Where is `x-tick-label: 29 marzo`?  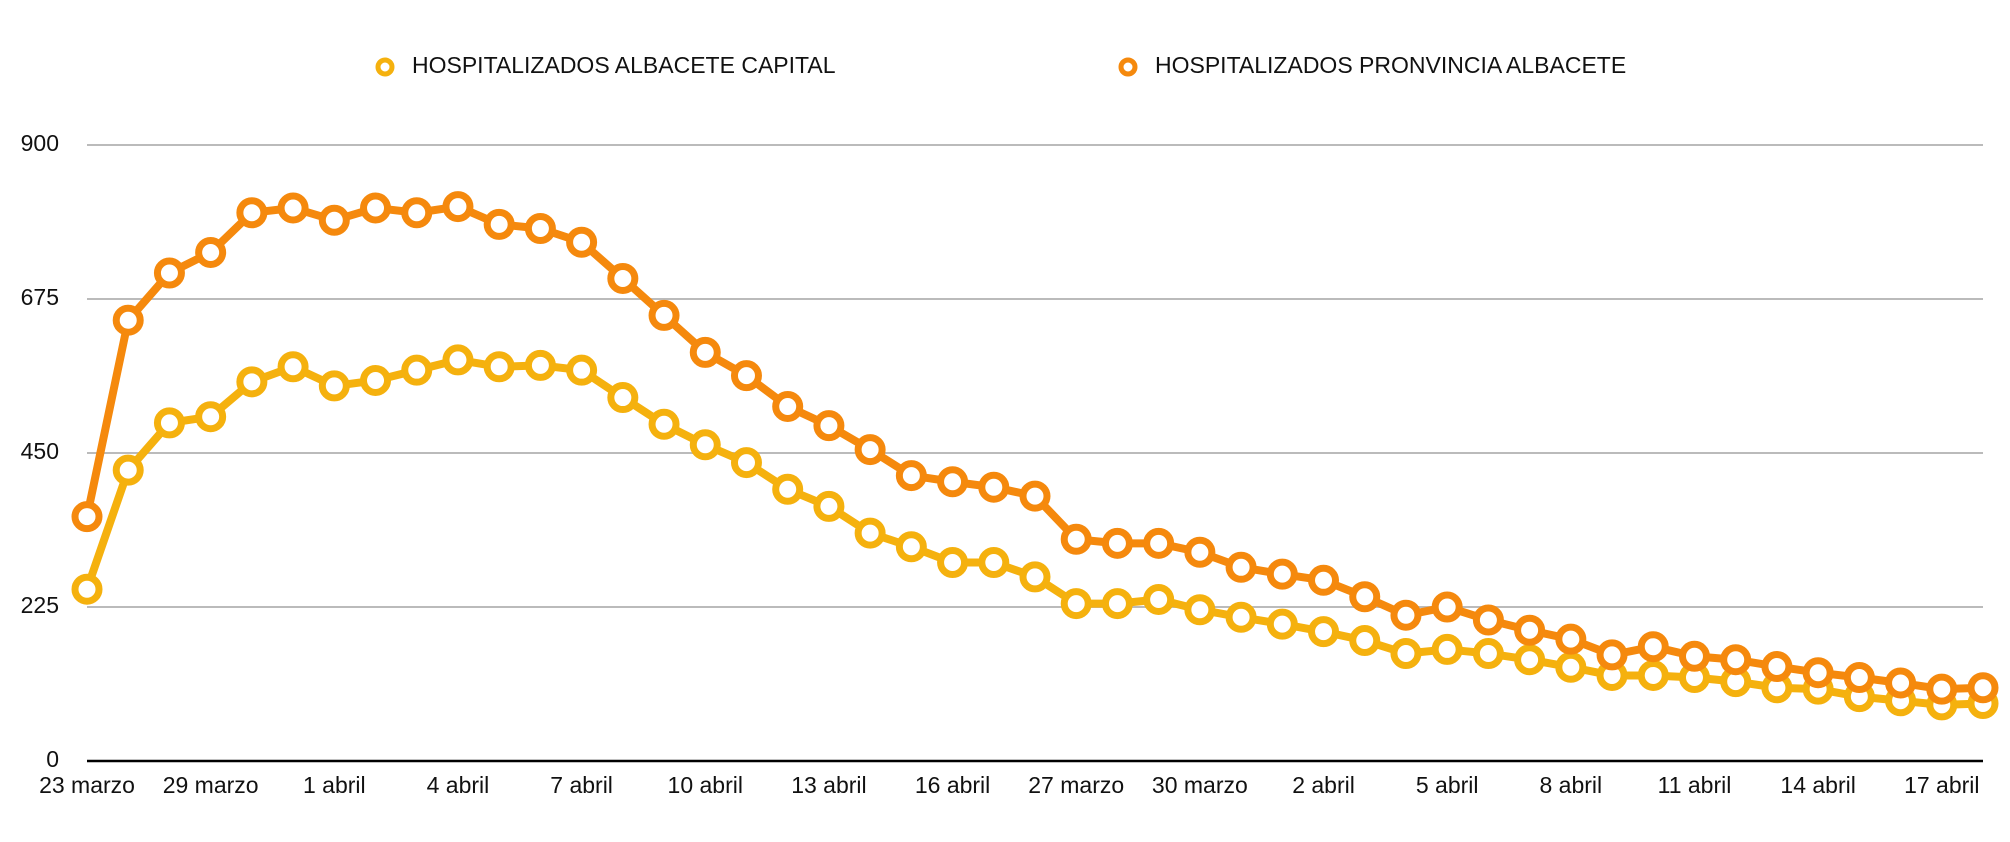
x-tick-label: 29 marzo is located at coordinates (211, 785).